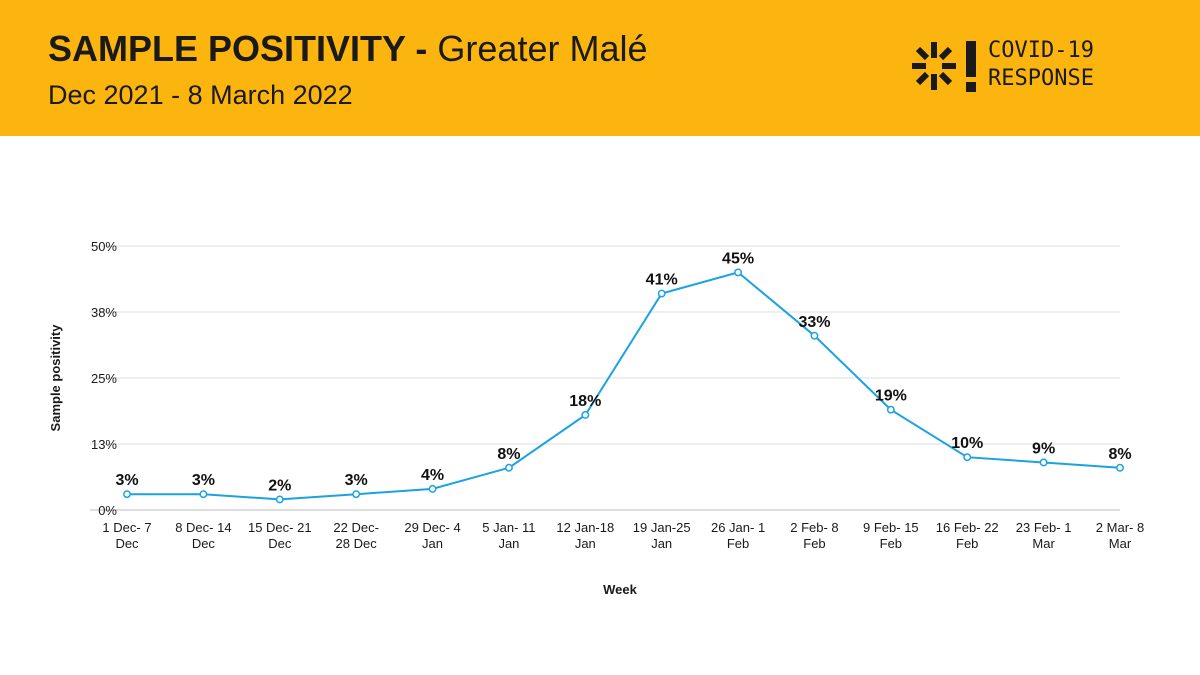  What do you see at coordinates (662, 527) in the screenshot?
I see `x-tick-label-line: 19 Jan-25` at bounding box center [662, 527].